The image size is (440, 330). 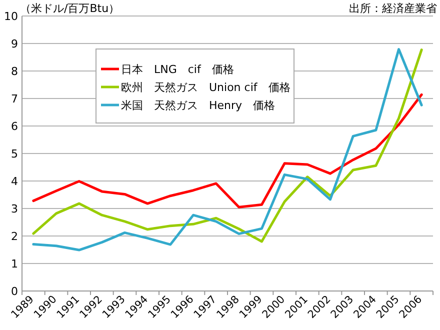 What do you see at coordinates (14, 291) in the screenshot?
I see `y-tick-label: 0` at bounding box center [14, 291].